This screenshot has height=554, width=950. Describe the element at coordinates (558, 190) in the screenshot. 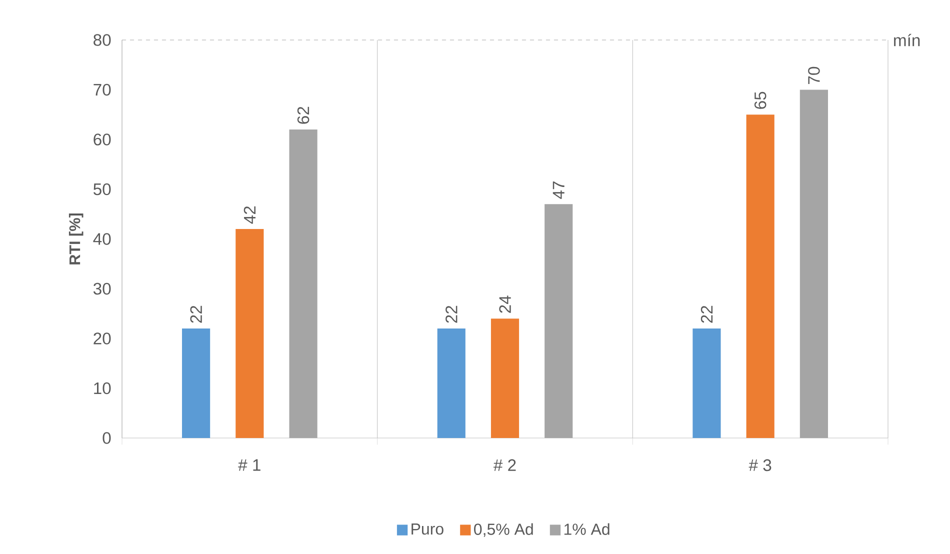

I see `data-label: 47` at that location.